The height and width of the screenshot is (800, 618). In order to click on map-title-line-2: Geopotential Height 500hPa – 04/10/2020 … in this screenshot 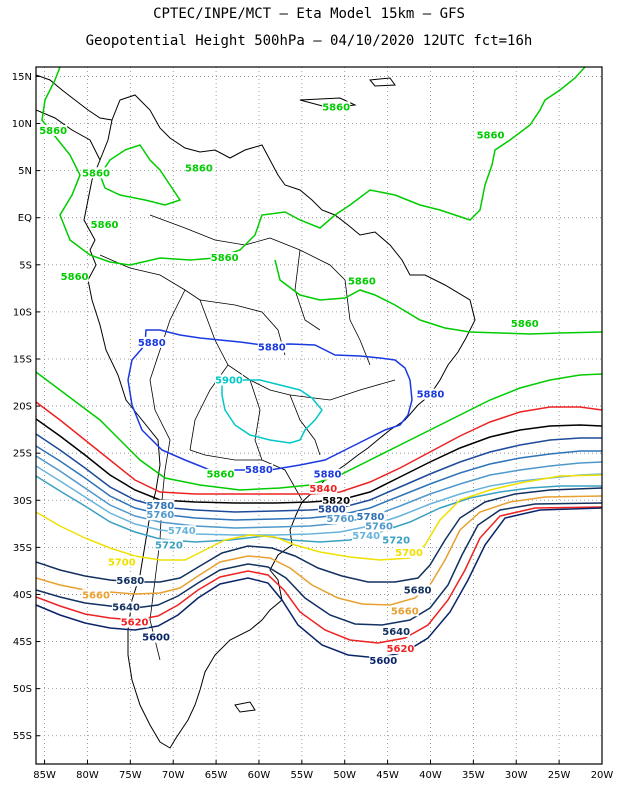, I will do `click(309, 41)`.